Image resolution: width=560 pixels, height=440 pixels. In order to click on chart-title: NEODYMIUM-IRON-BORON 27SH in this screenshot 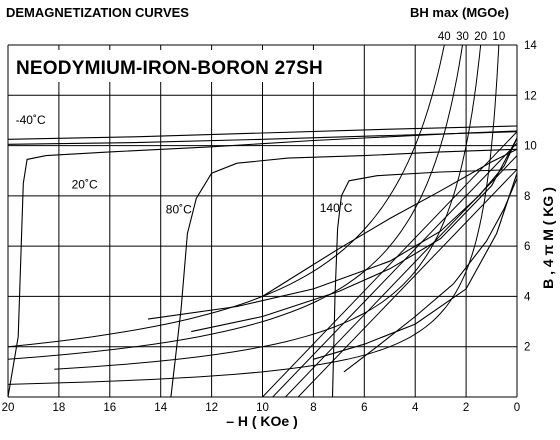, I will do `click(169, 68)`.